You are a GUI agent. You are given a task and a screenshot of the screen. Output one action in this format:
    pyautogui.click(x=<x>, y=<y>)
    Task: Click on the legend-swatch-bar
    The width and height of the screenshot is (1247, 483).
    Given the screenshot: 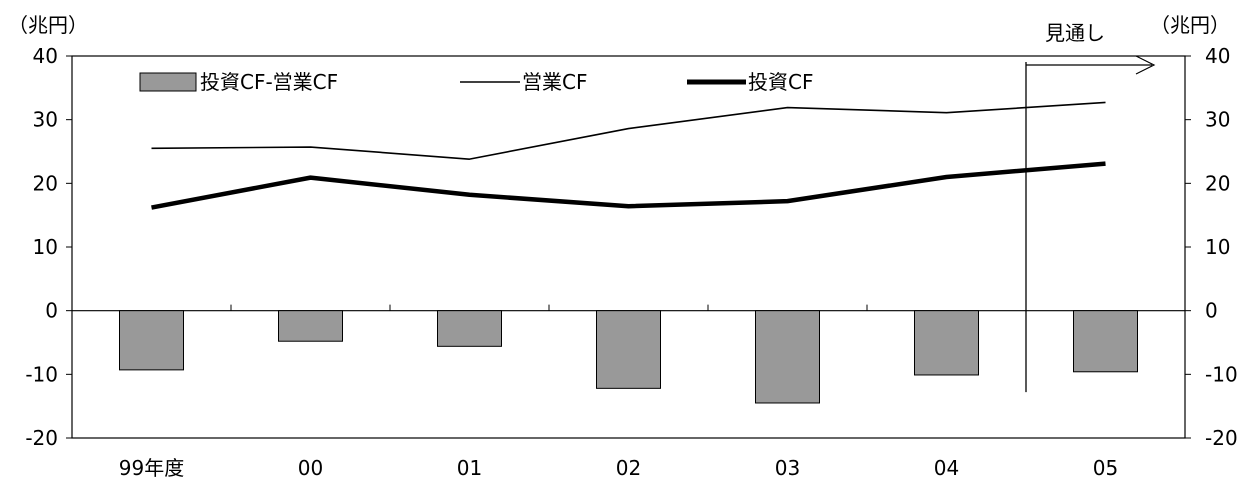 What is the action you would take?
    pyautogui.click(x=168, y=82)
    